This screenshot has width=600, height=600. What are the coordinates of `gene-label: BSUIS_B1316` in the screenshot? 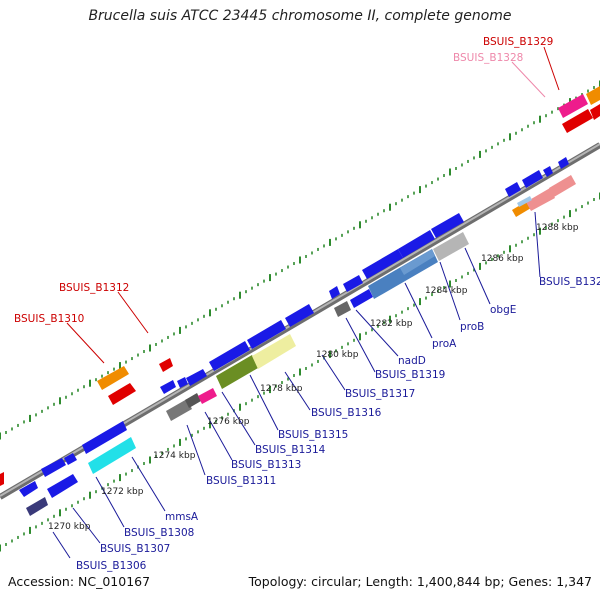 It's located at (346, 413).